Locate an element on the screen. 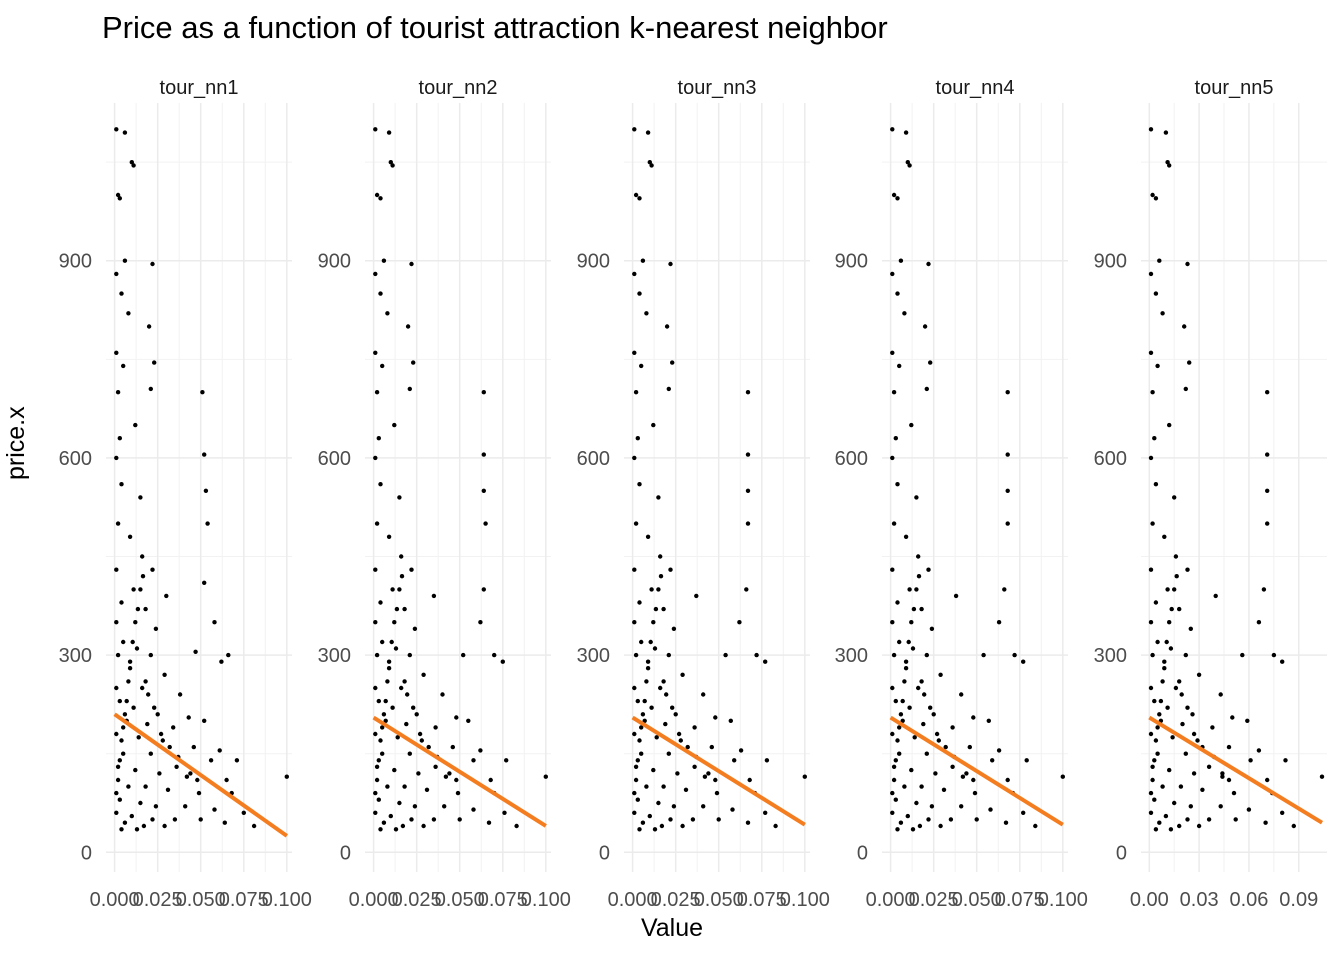 This screenshot has height=960, width=1344. x-tick-label: 0.000 is located at coordinates (115, 900).